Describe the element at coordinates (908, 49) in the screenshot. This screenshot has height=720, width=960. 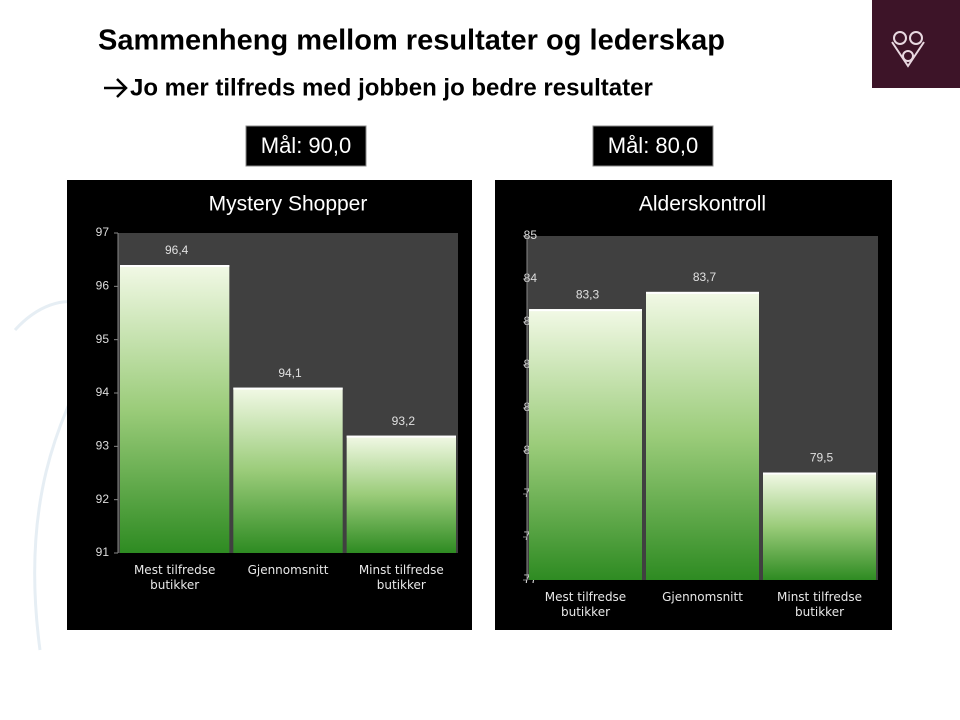
I see `logo` at that location.